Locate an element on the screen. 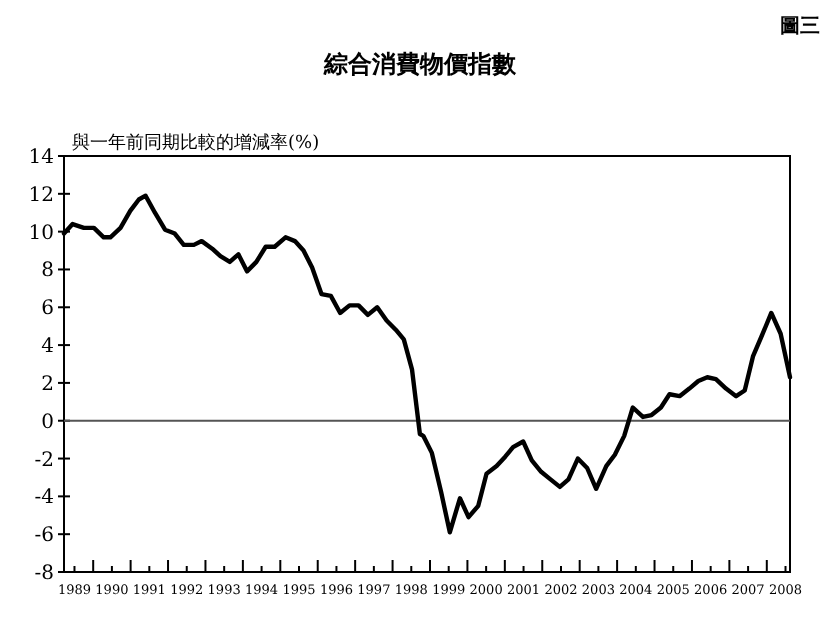  ytick: 14 is located at coordinates (41, 158).